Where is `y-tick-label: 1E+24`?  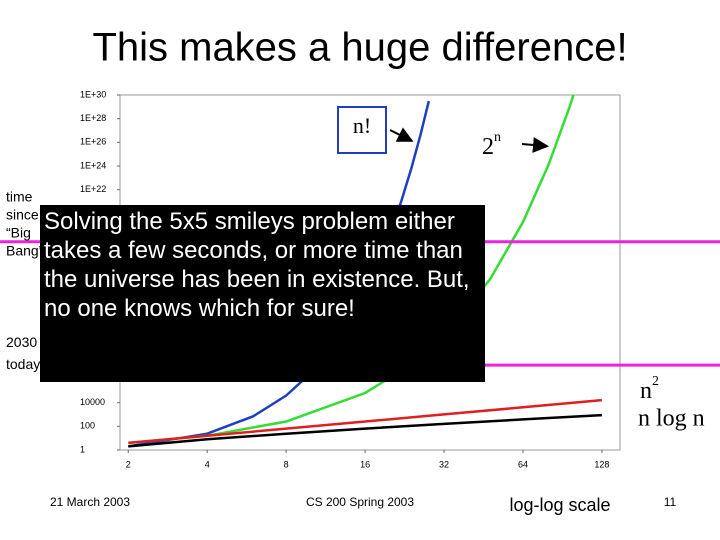
y-tick-label: 1E+24 is located at coordinates (93, 165).